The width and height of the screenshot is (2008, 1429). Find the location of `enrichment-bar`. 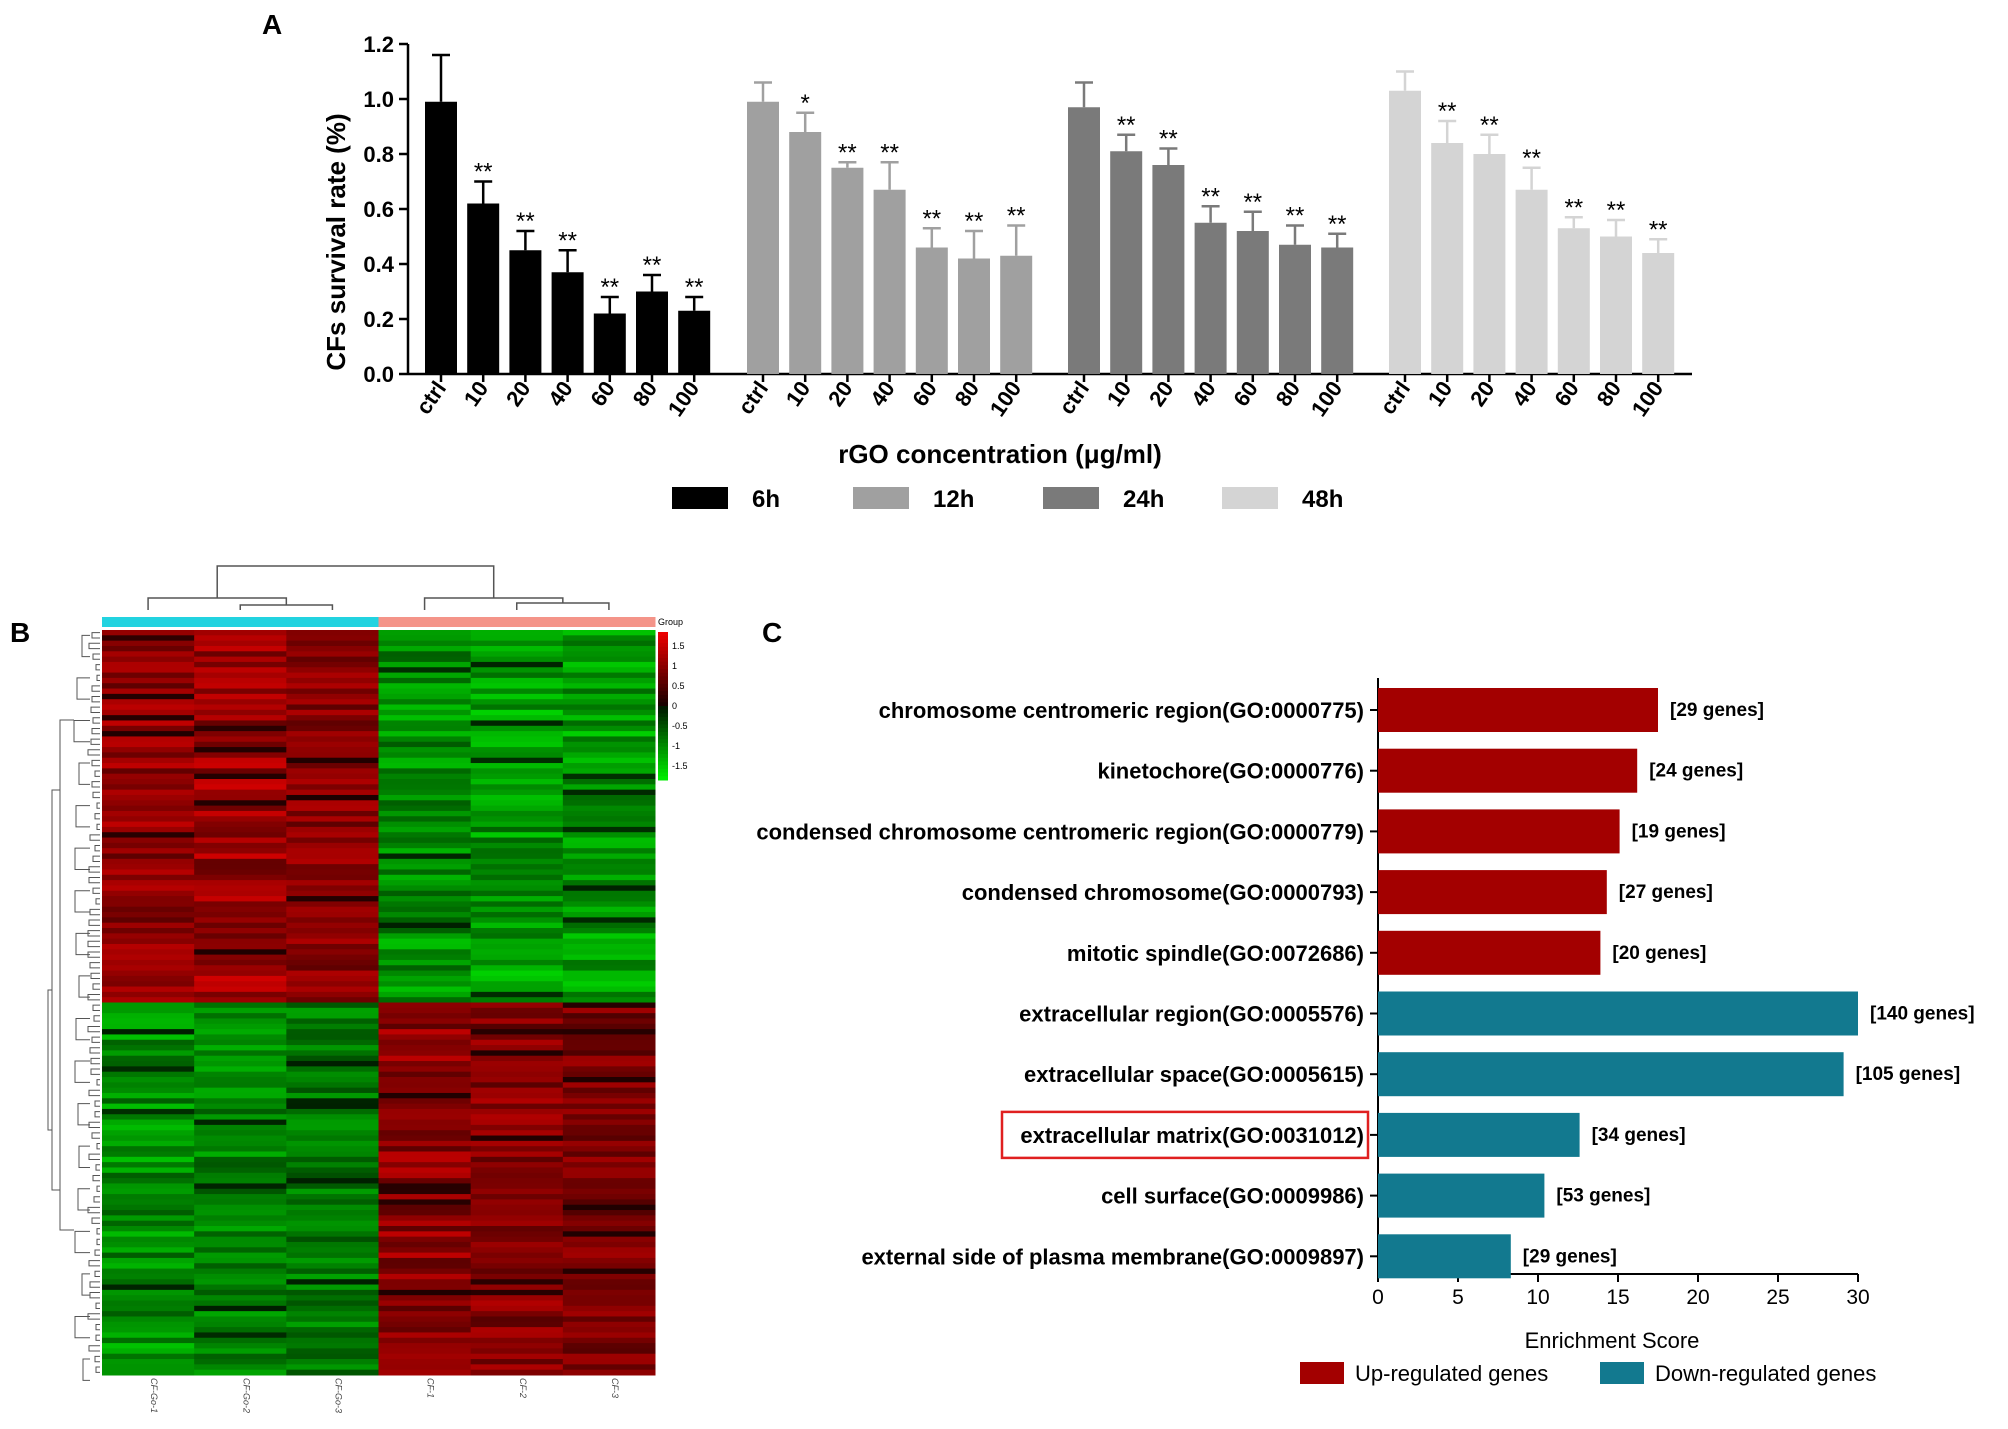

enrichment-bar is located at coordinates (1611, 1074).